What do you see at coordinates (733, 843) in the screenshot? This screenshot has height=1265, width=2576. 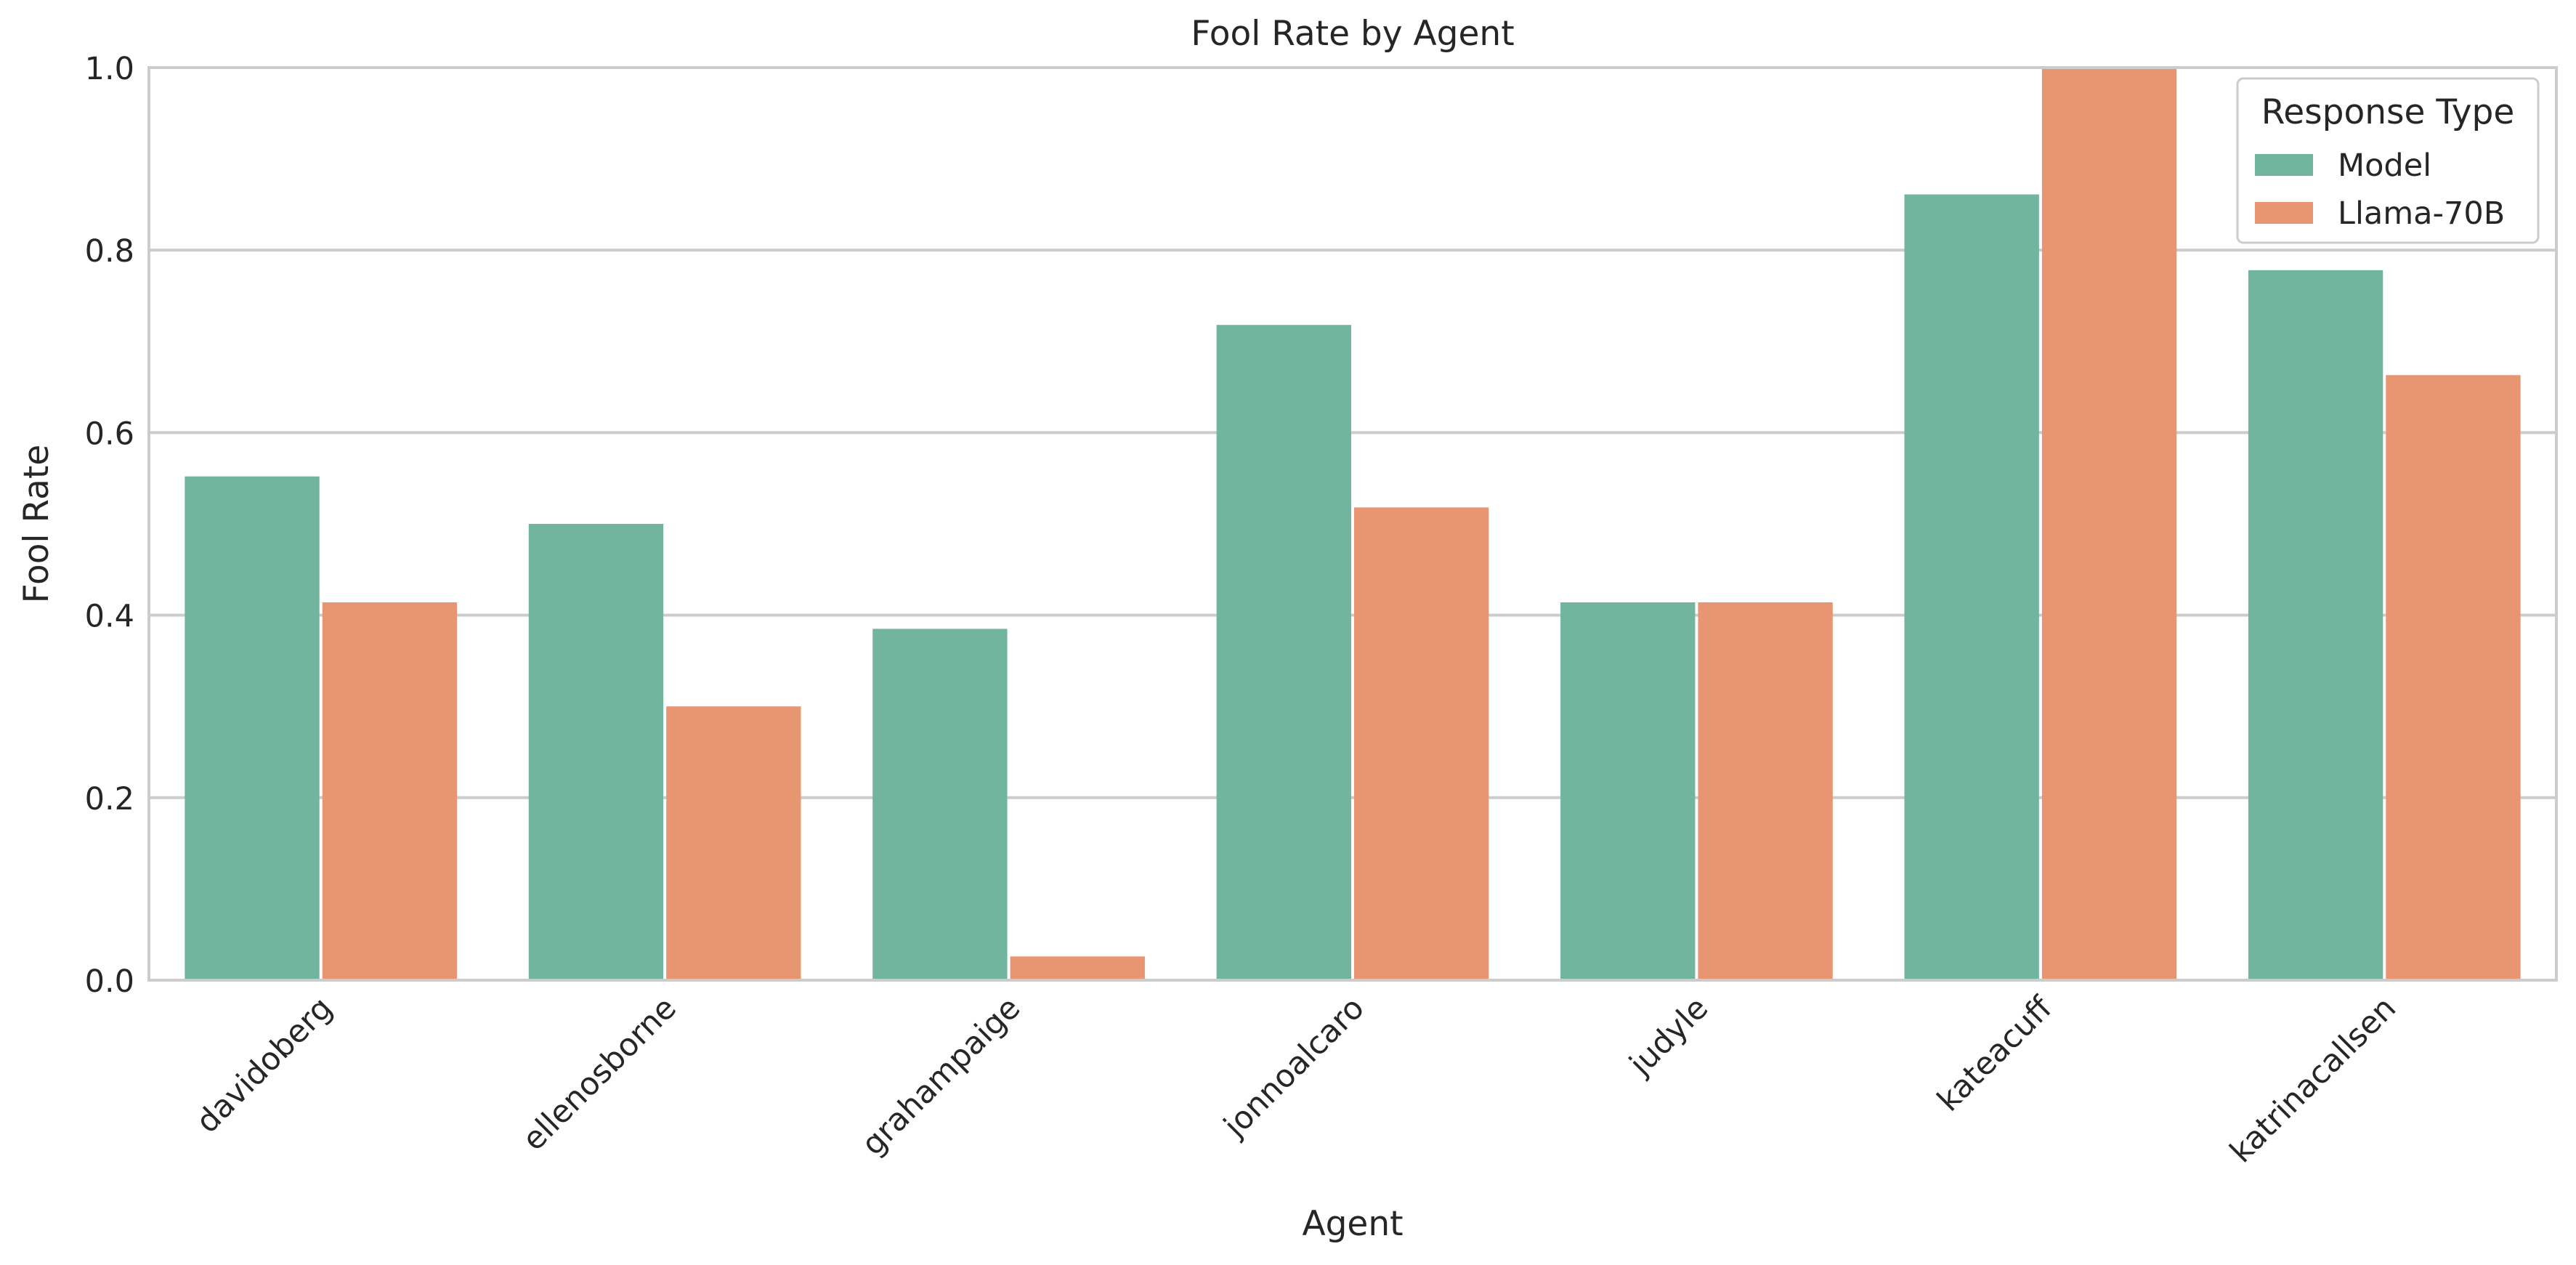 I see `bar-ellenosborne-llama-70b` at bounding box center [733, 843].